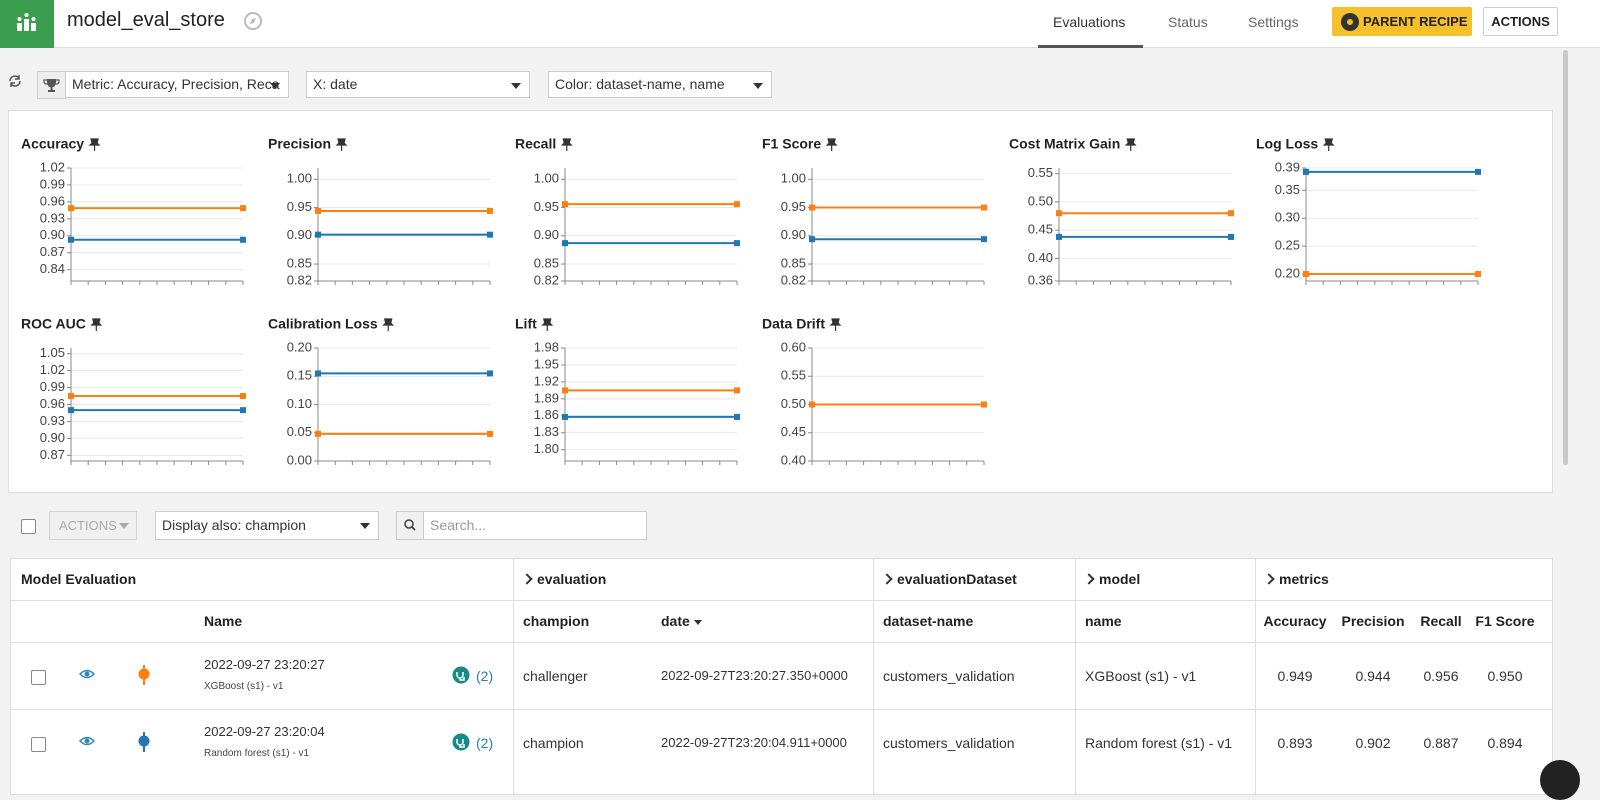  What do you see at coordinates (660, 84) in the screenshot?
I see `color-dropdown: Color: dataset-name, name` at bounding box center [660, 84].